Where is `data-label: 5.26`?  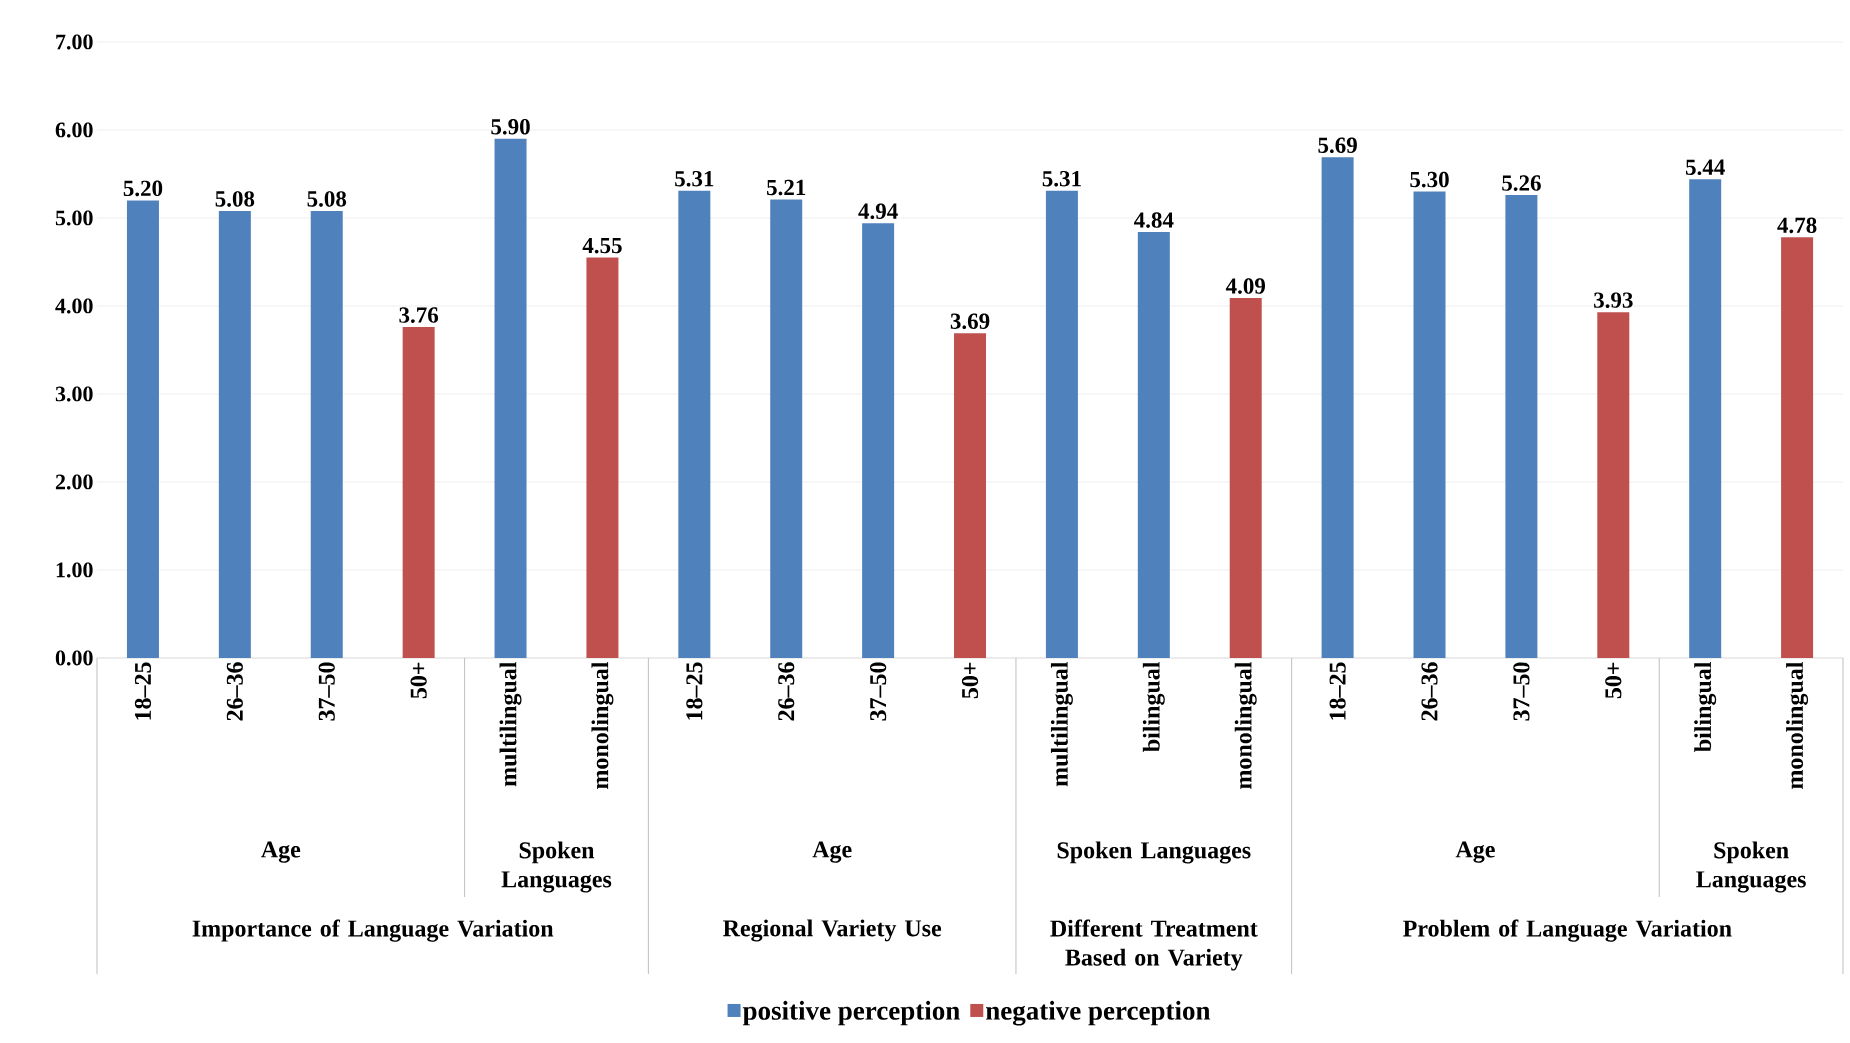 data-label: 5.26 is located at coordinates (1521, 183).